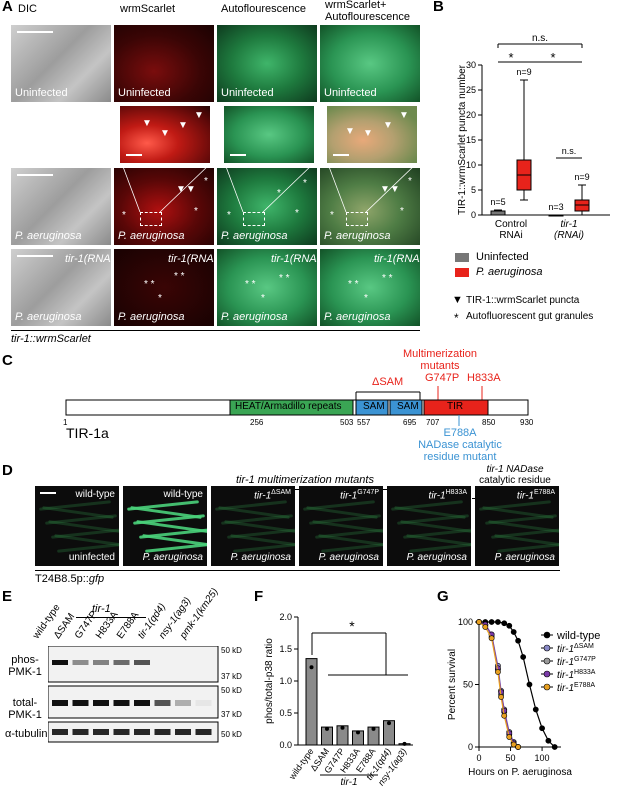  Describe the element at coordinates (510, 57) in the screenshot. I see `b-sig-star: *` at that location.